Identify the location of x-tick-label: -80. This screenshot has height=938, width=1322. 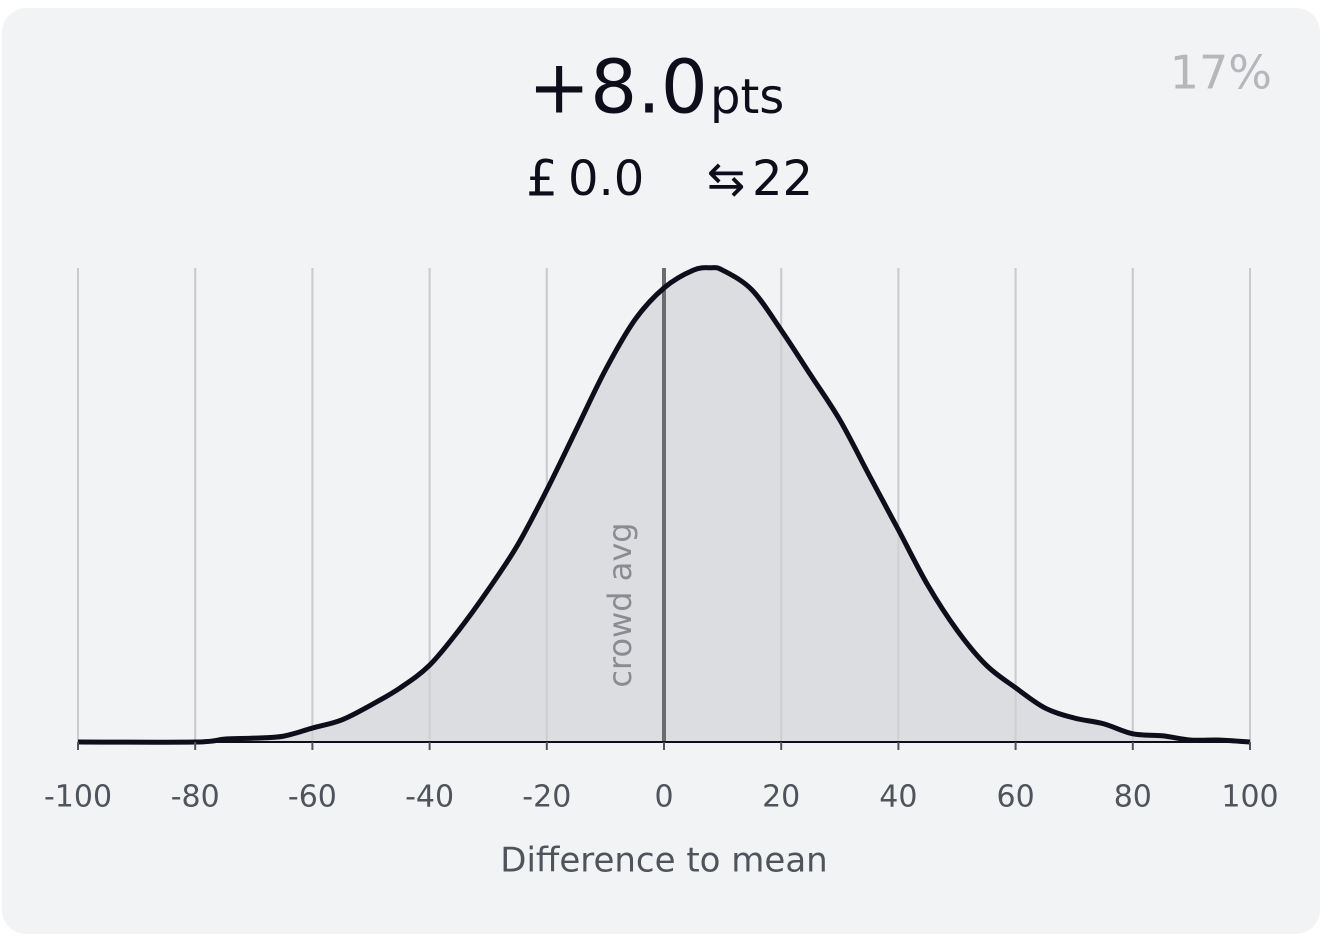
(195, 797).